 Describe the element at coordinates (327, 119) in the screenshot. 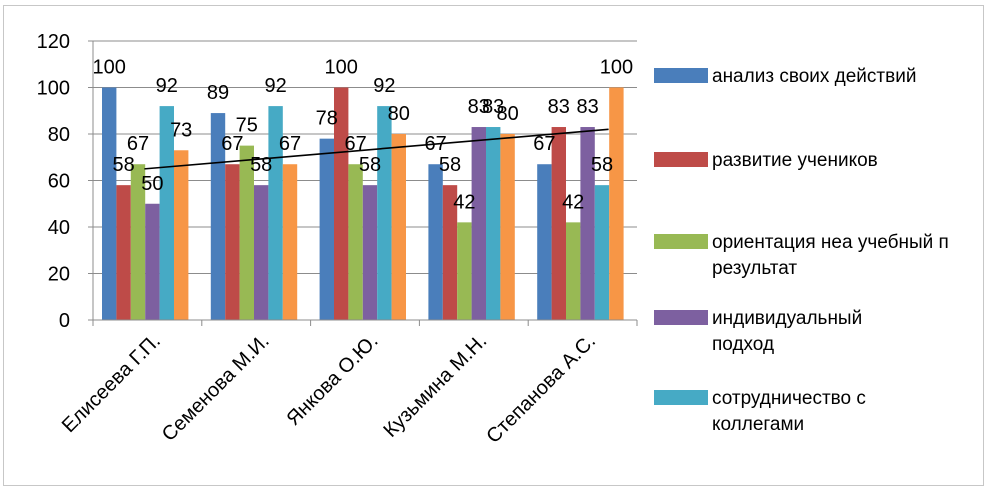

I see `data-label: 78` at that location.